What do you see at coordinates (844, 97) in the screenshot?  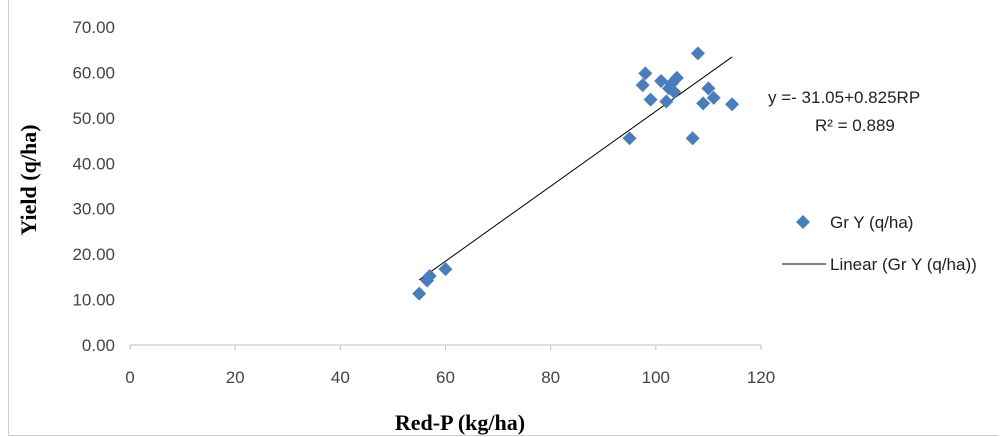 I see `trendline-equation: y =- 31.05+0.825RP` at bounding box center [844, 97].